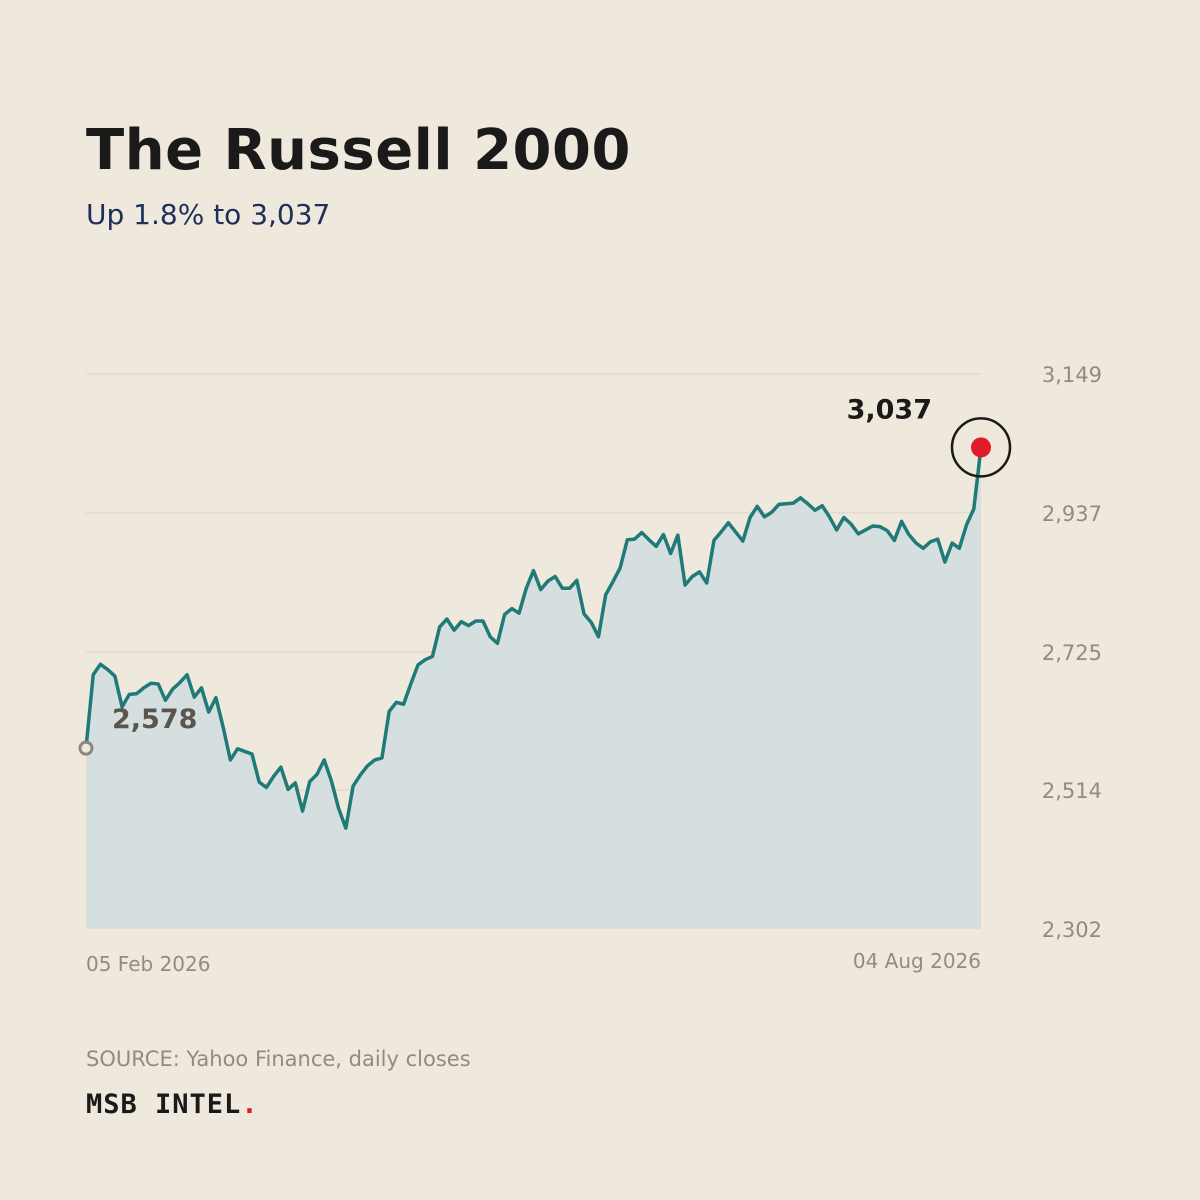  I want to click on end-point-ring, so click(981, 447).